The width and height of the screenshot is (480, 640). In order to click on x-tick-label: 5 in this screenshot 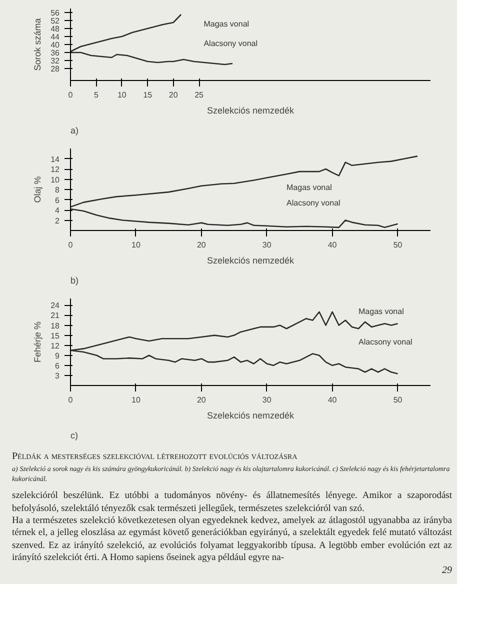, I will do `click(96, 95)`.